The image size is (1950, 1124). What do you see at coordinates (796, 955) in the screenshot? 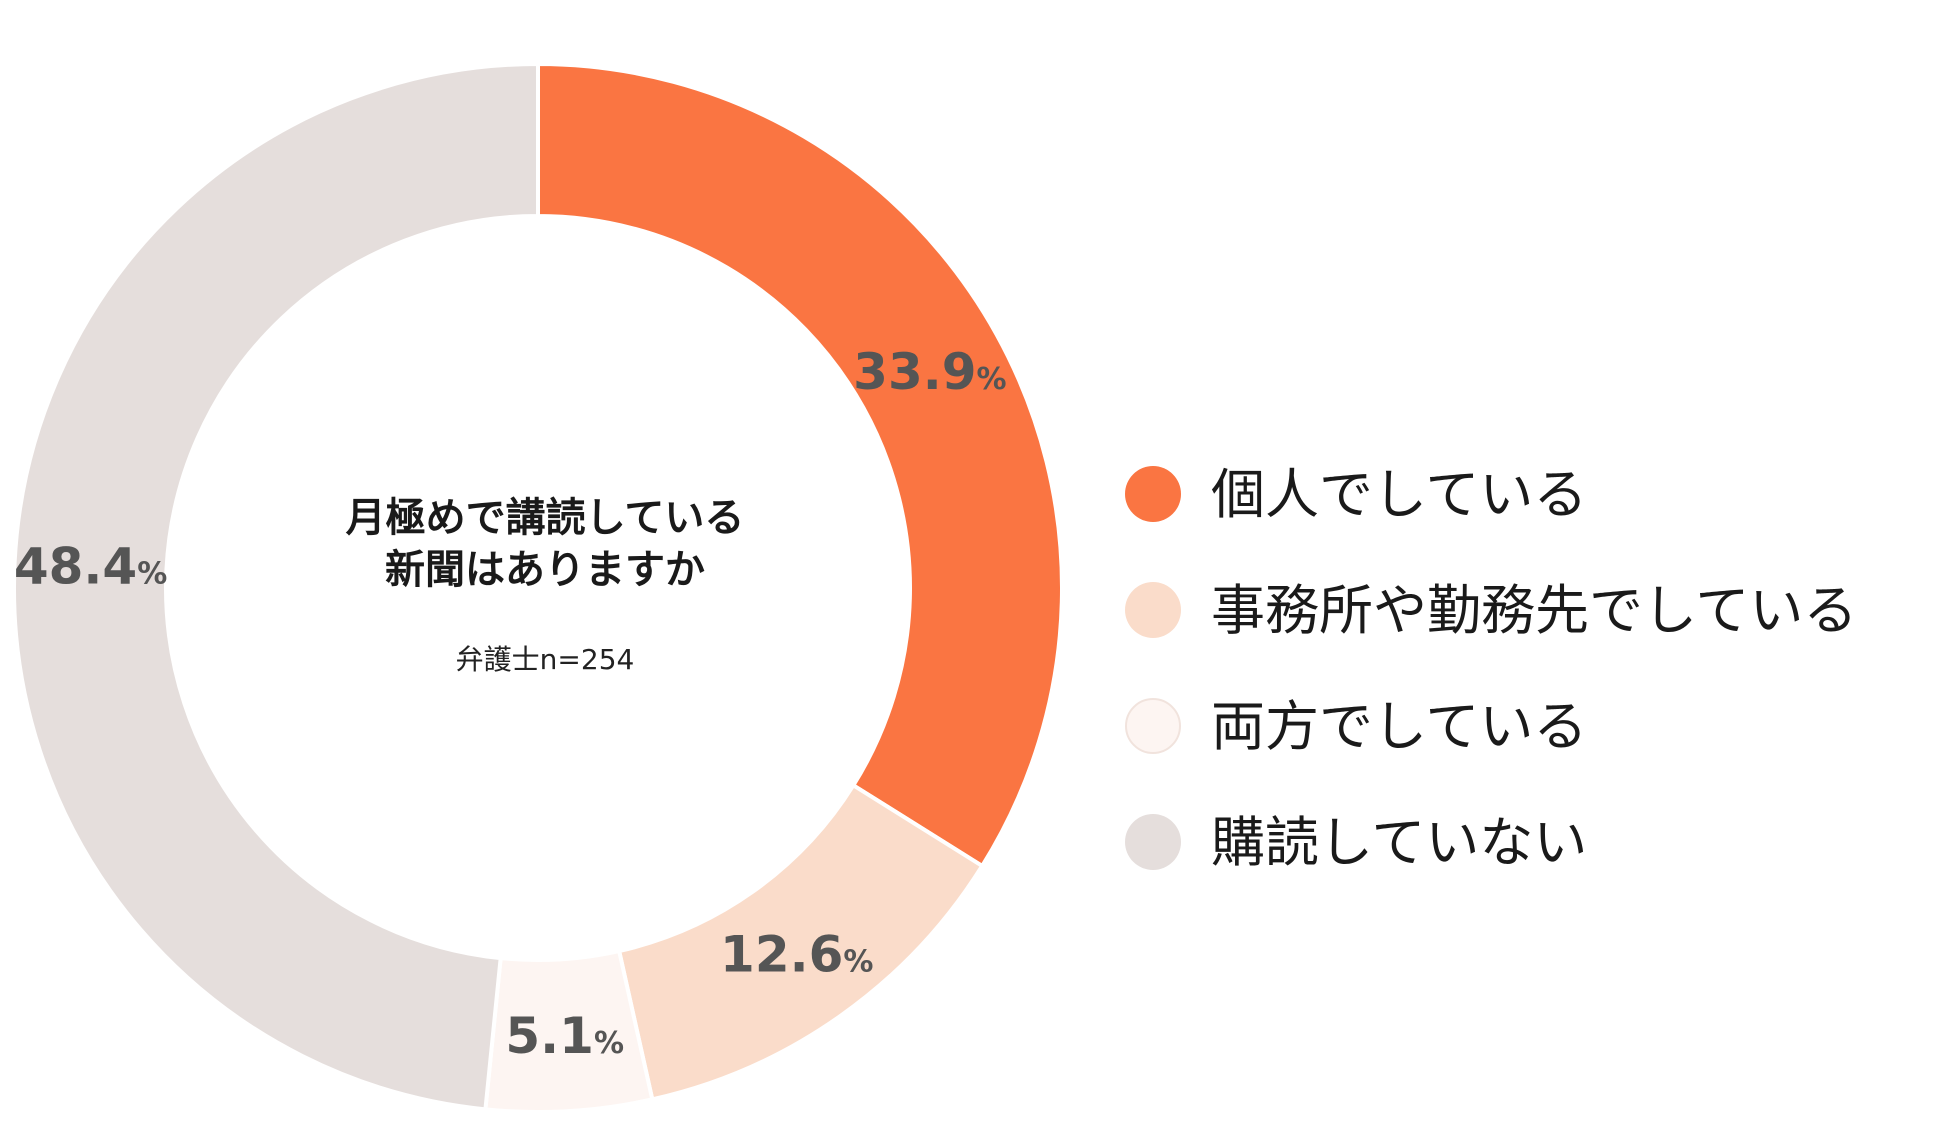
I see `data-label-jimusho: 12.6%` at bounding box center [796, 955].